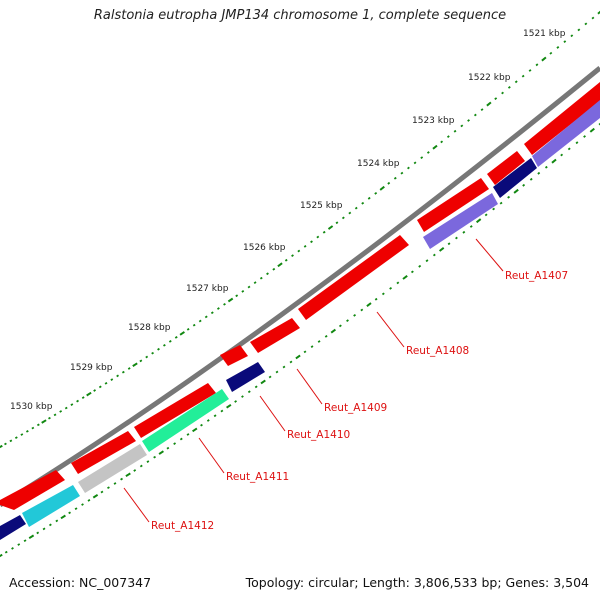 The image size is (600, 600). Describe the element at coordinates (309, 386) in the screenshot. I see `leader-line` at that location.